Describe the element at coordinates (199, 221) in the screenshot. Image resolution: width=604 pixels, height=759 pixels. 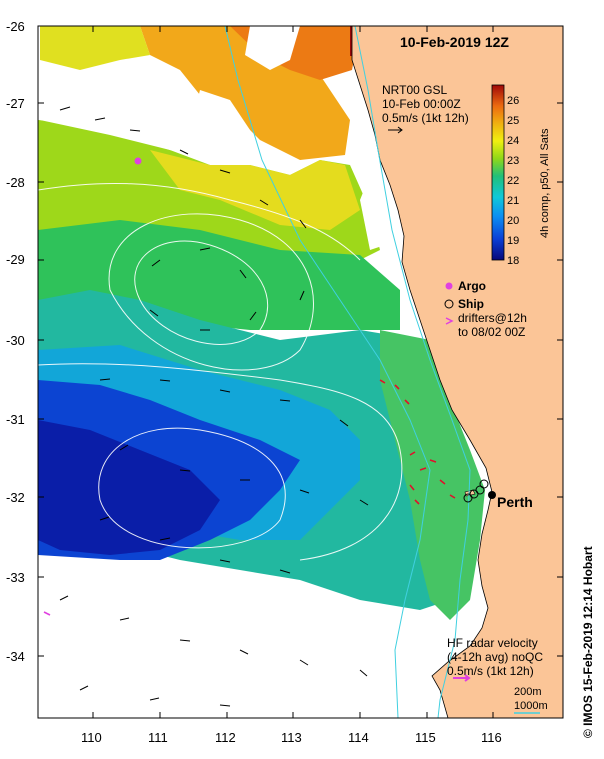
I see `contour-north` at that location.